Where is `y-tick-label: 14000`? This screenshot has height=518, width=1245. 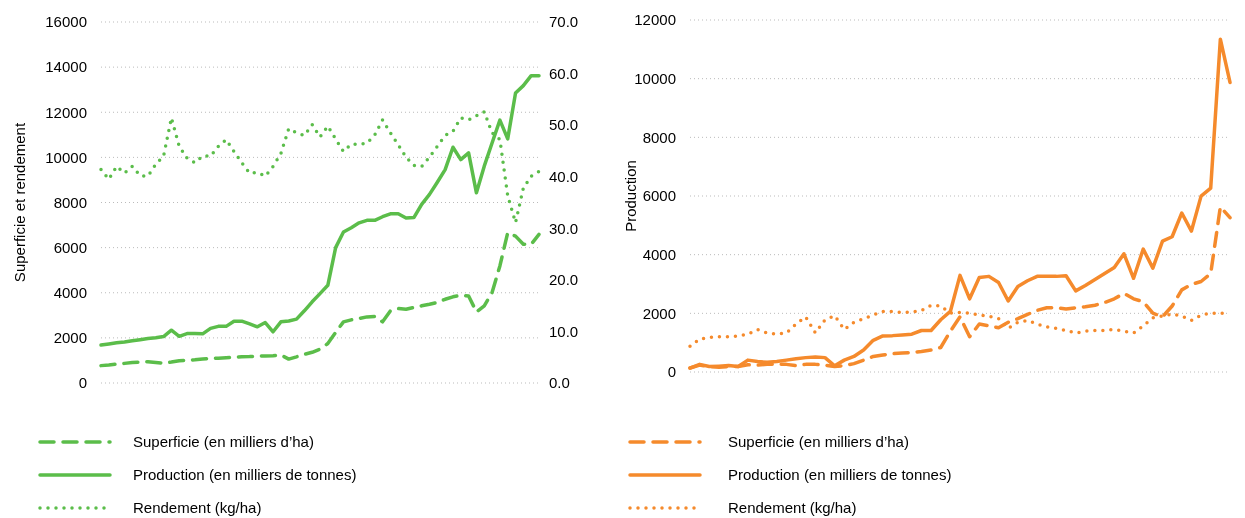
y-tick-label: 14000 is located at coordinates (66, 67).